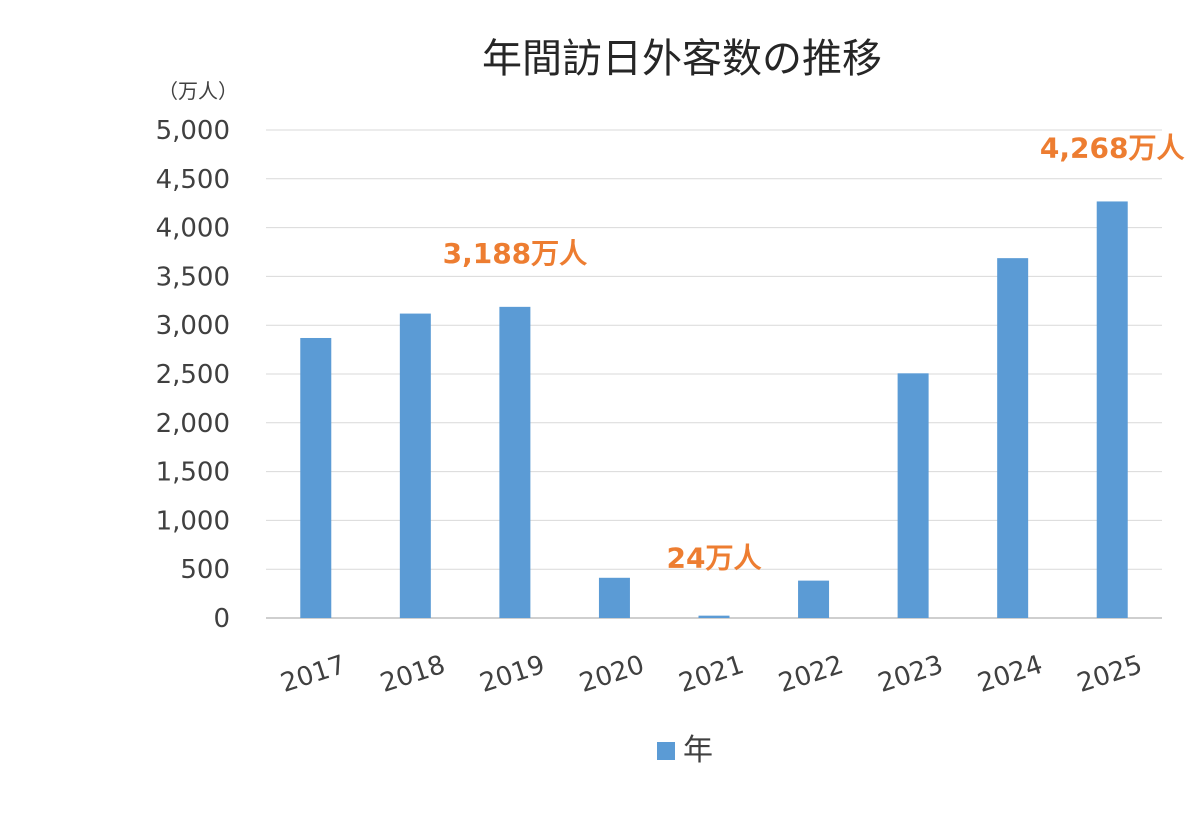 The image size is (1200, 816). What do you see at coordinates (814, 599) in the screenshot?
I see `bar-2022` at bounding box center [814, 599].